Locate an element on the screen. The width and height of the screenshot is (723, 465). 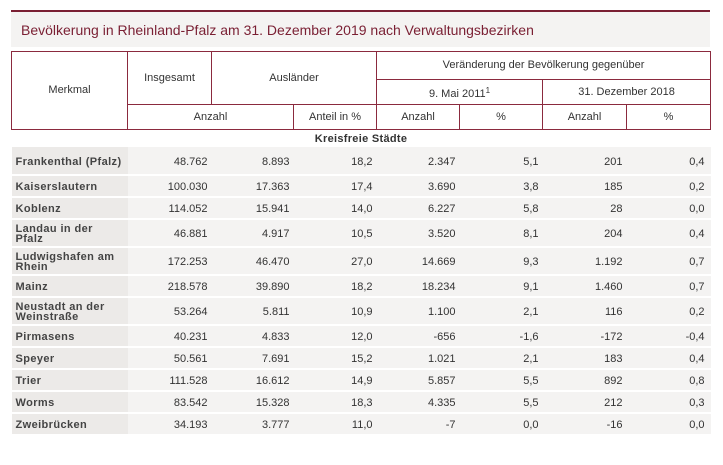
header-auslaender: Ausländer is located at coordinates (294, 78).